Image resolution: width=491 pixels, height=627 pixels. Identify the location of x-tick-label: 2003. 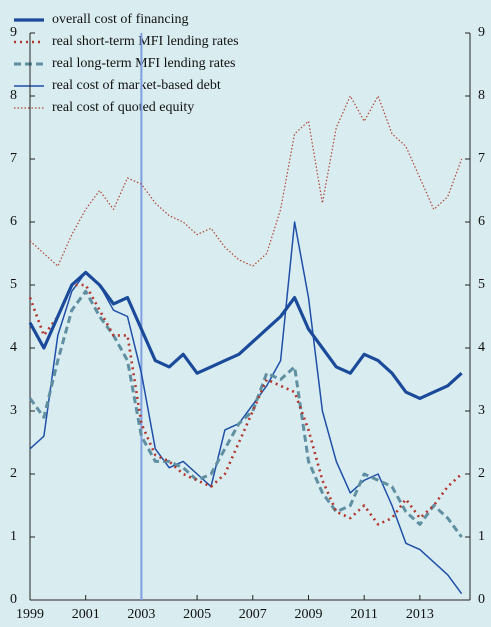
(141, 614).